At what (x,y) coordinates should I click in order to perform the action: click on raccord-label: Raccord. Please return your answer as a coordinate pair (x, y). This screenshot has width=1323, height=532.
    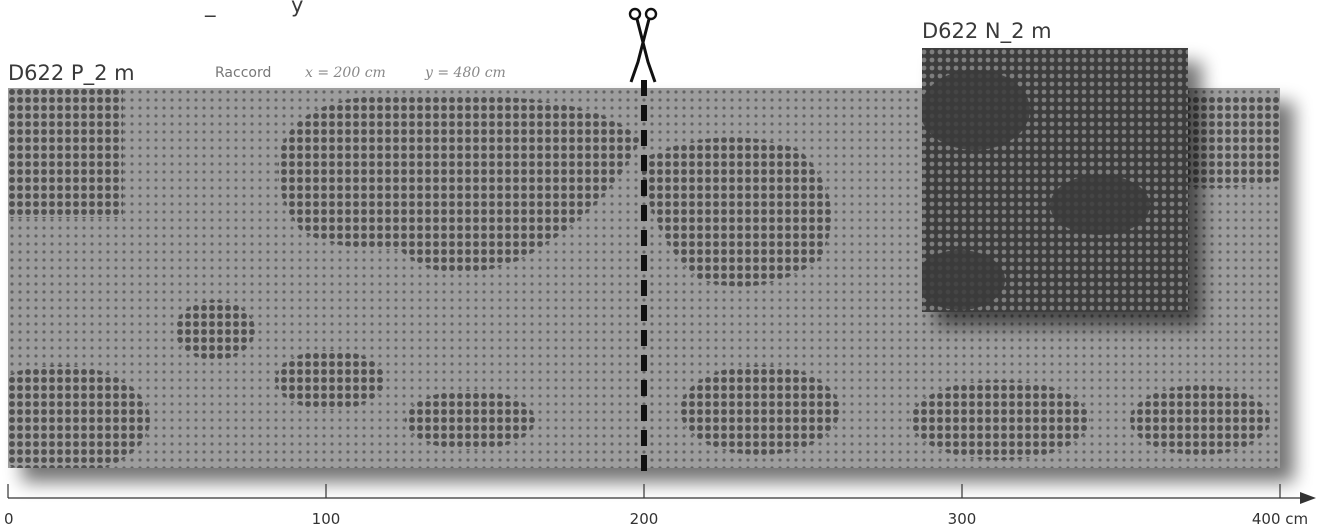
    Looking at the image, I should click on (243, 73).